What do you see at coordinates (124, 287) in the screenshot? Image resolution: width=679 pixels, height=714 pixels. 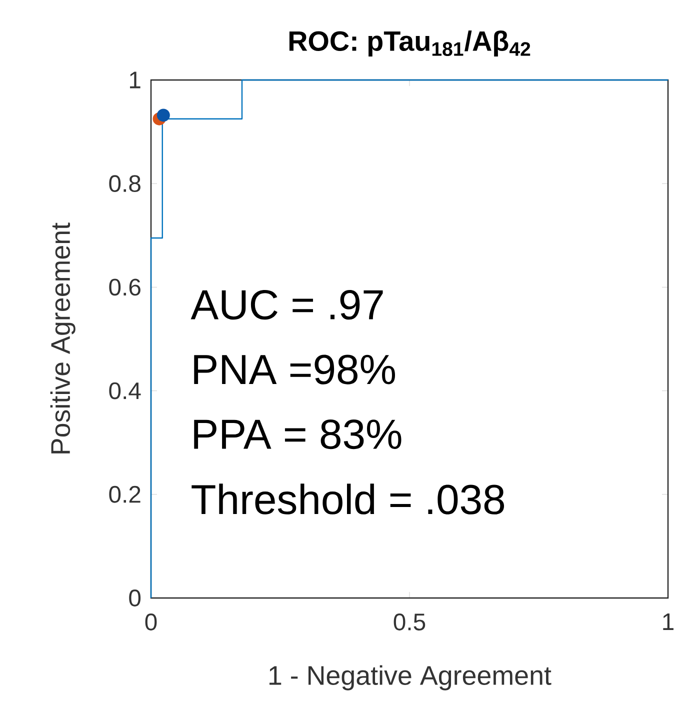 I see `y-tick-label: 0.6` at bounding box center [124, 287].